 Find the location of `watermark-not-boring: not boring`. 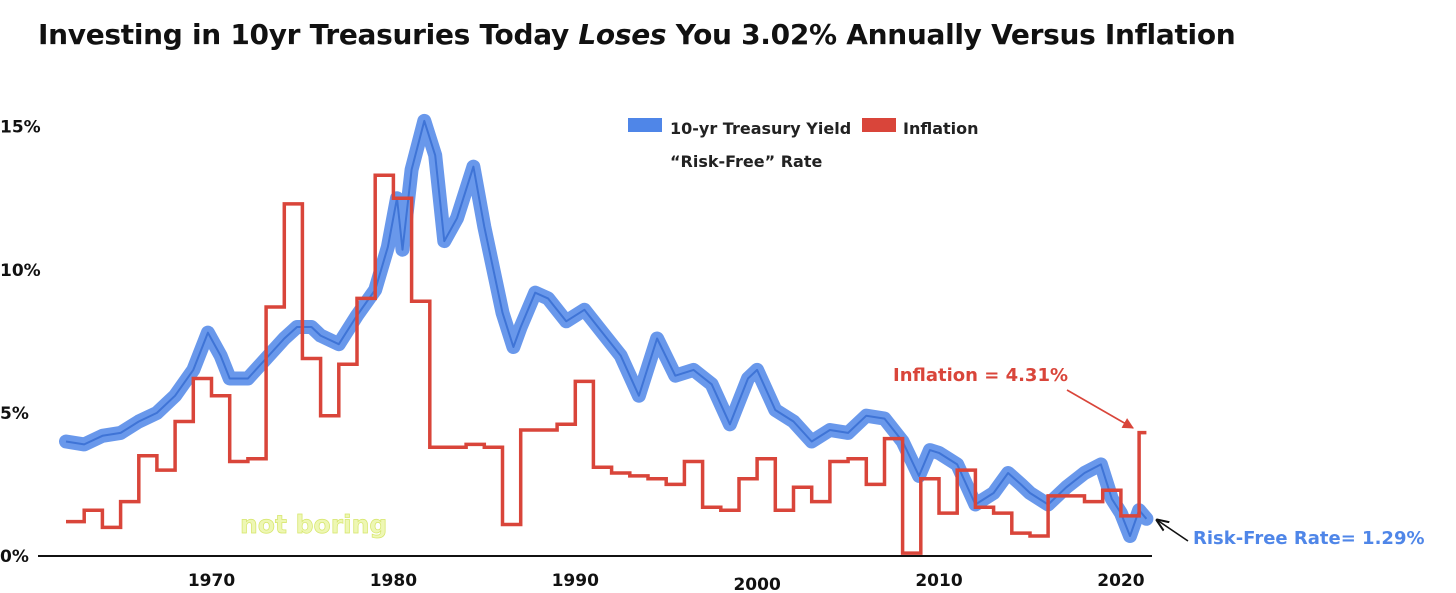

watermark-not-boring: not boring is located at coordinates (313, 524).